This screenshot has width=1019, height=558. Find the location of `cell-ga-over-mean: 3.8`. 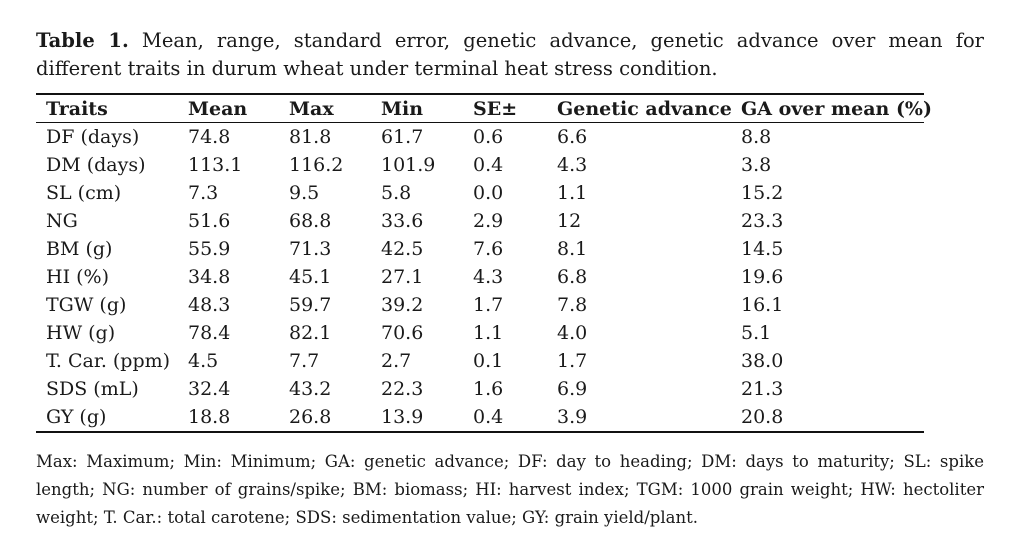

cell-ga-over-mean: 3.8 is located at coordinates (756, 165).